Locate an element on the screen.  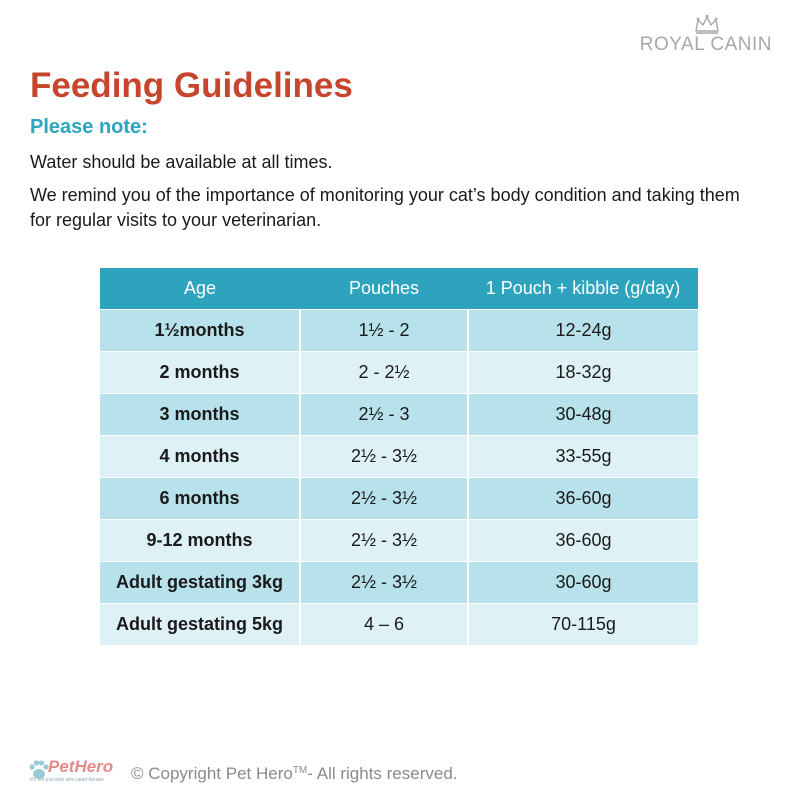
paw-icon is located at coordinates (39, 769).